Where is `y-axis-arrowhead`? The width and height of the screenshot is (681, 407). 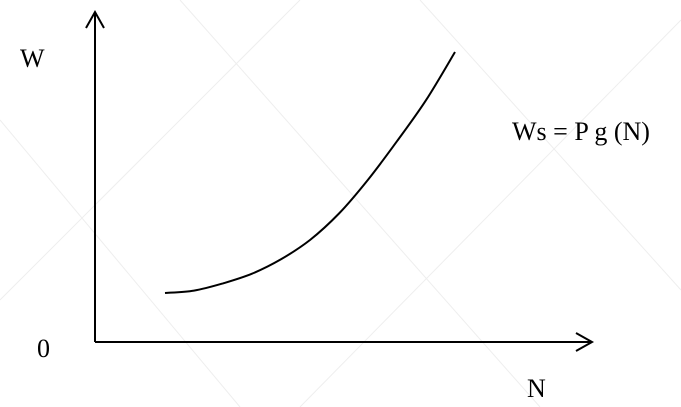 y-axis-arrowhead is located at coordinates (95, 19).